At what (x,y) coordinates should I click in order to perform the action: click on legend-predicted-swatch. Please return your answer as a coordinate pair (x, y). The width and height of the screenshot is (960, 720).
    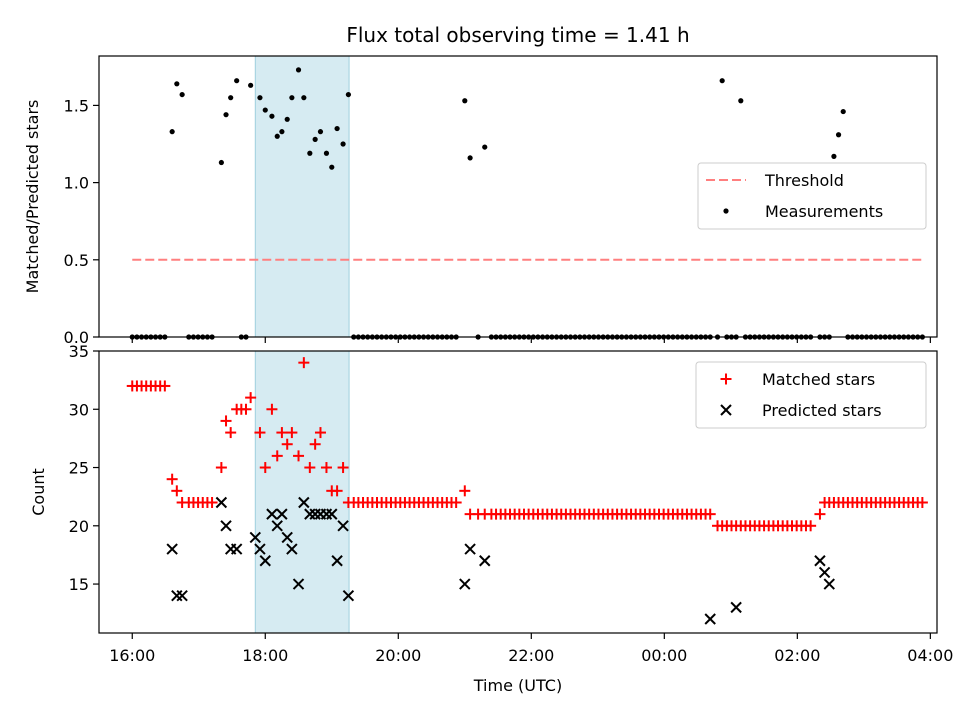
    Looking at the image, I should click on (726, 410).